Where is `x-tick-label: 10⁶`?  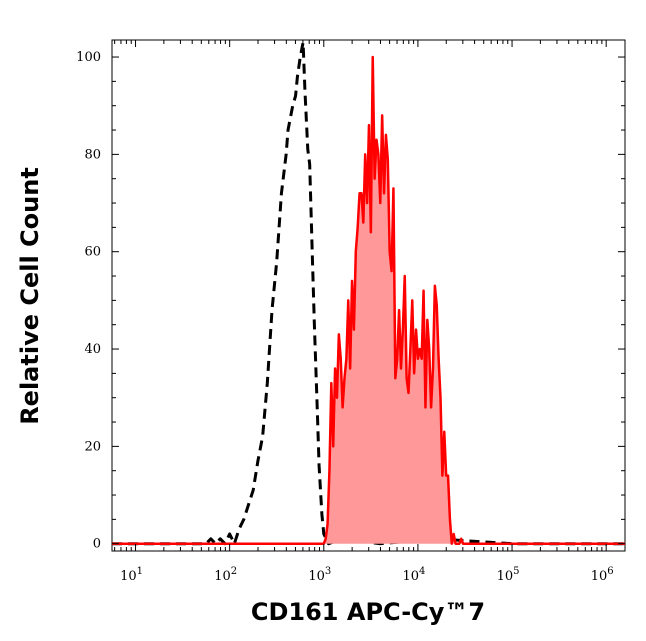
x-tick-label: 10⁶ is located at coordinates (602, 575).